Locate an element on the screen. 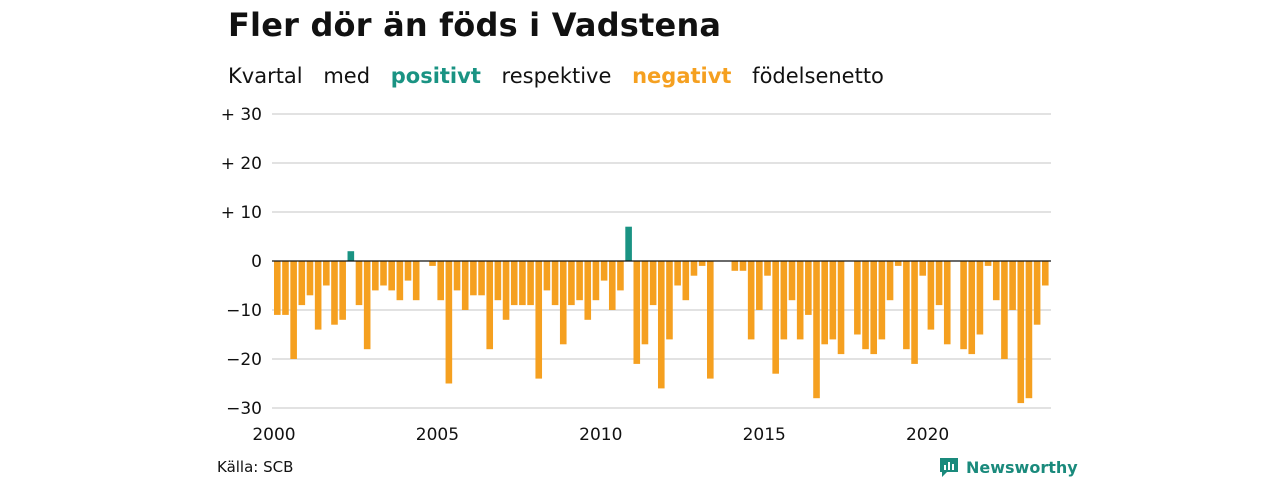 This screenshot has height=480, width=1280. subtitle-word: med is located at coordinates (347, 76).